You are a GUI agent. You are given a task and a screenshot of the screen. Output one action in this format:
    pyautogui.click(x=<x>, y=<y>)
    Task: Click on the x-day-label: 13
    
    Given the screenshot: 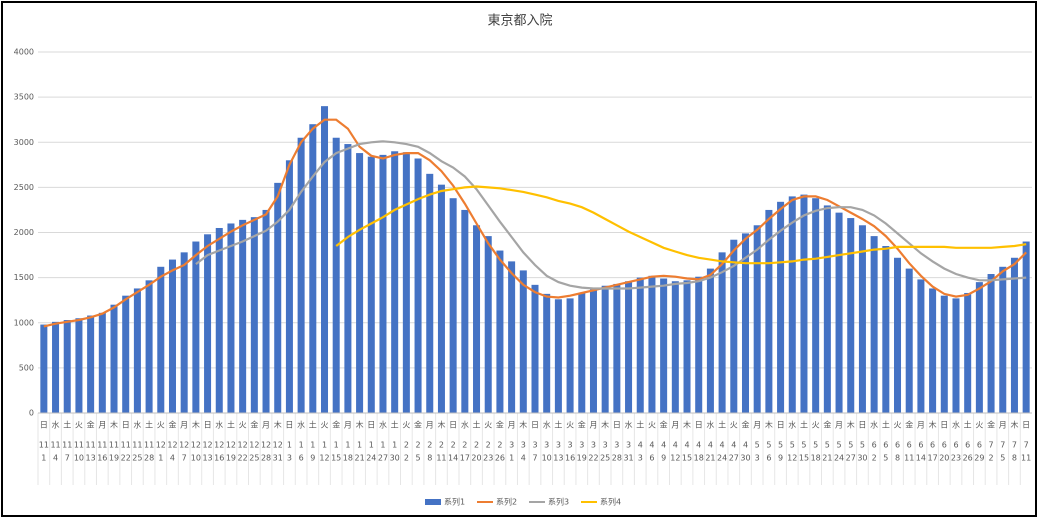 What is the action you would take?
    pyautogui.click(x=558, y=458)
    